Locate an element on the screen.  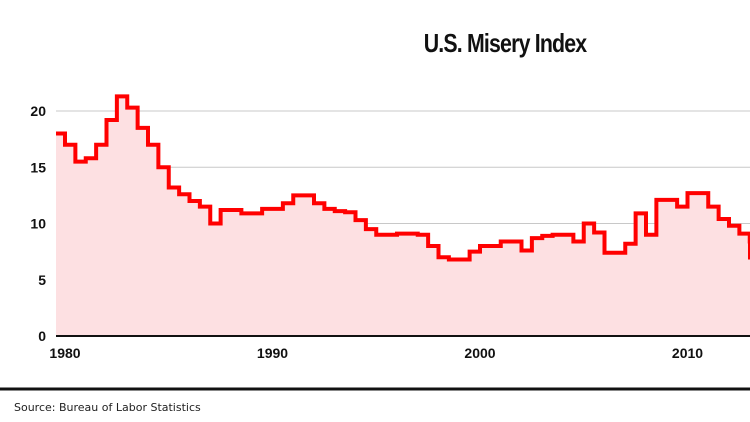
x-tick-label: 1990 is located at coordinates (272, 353).